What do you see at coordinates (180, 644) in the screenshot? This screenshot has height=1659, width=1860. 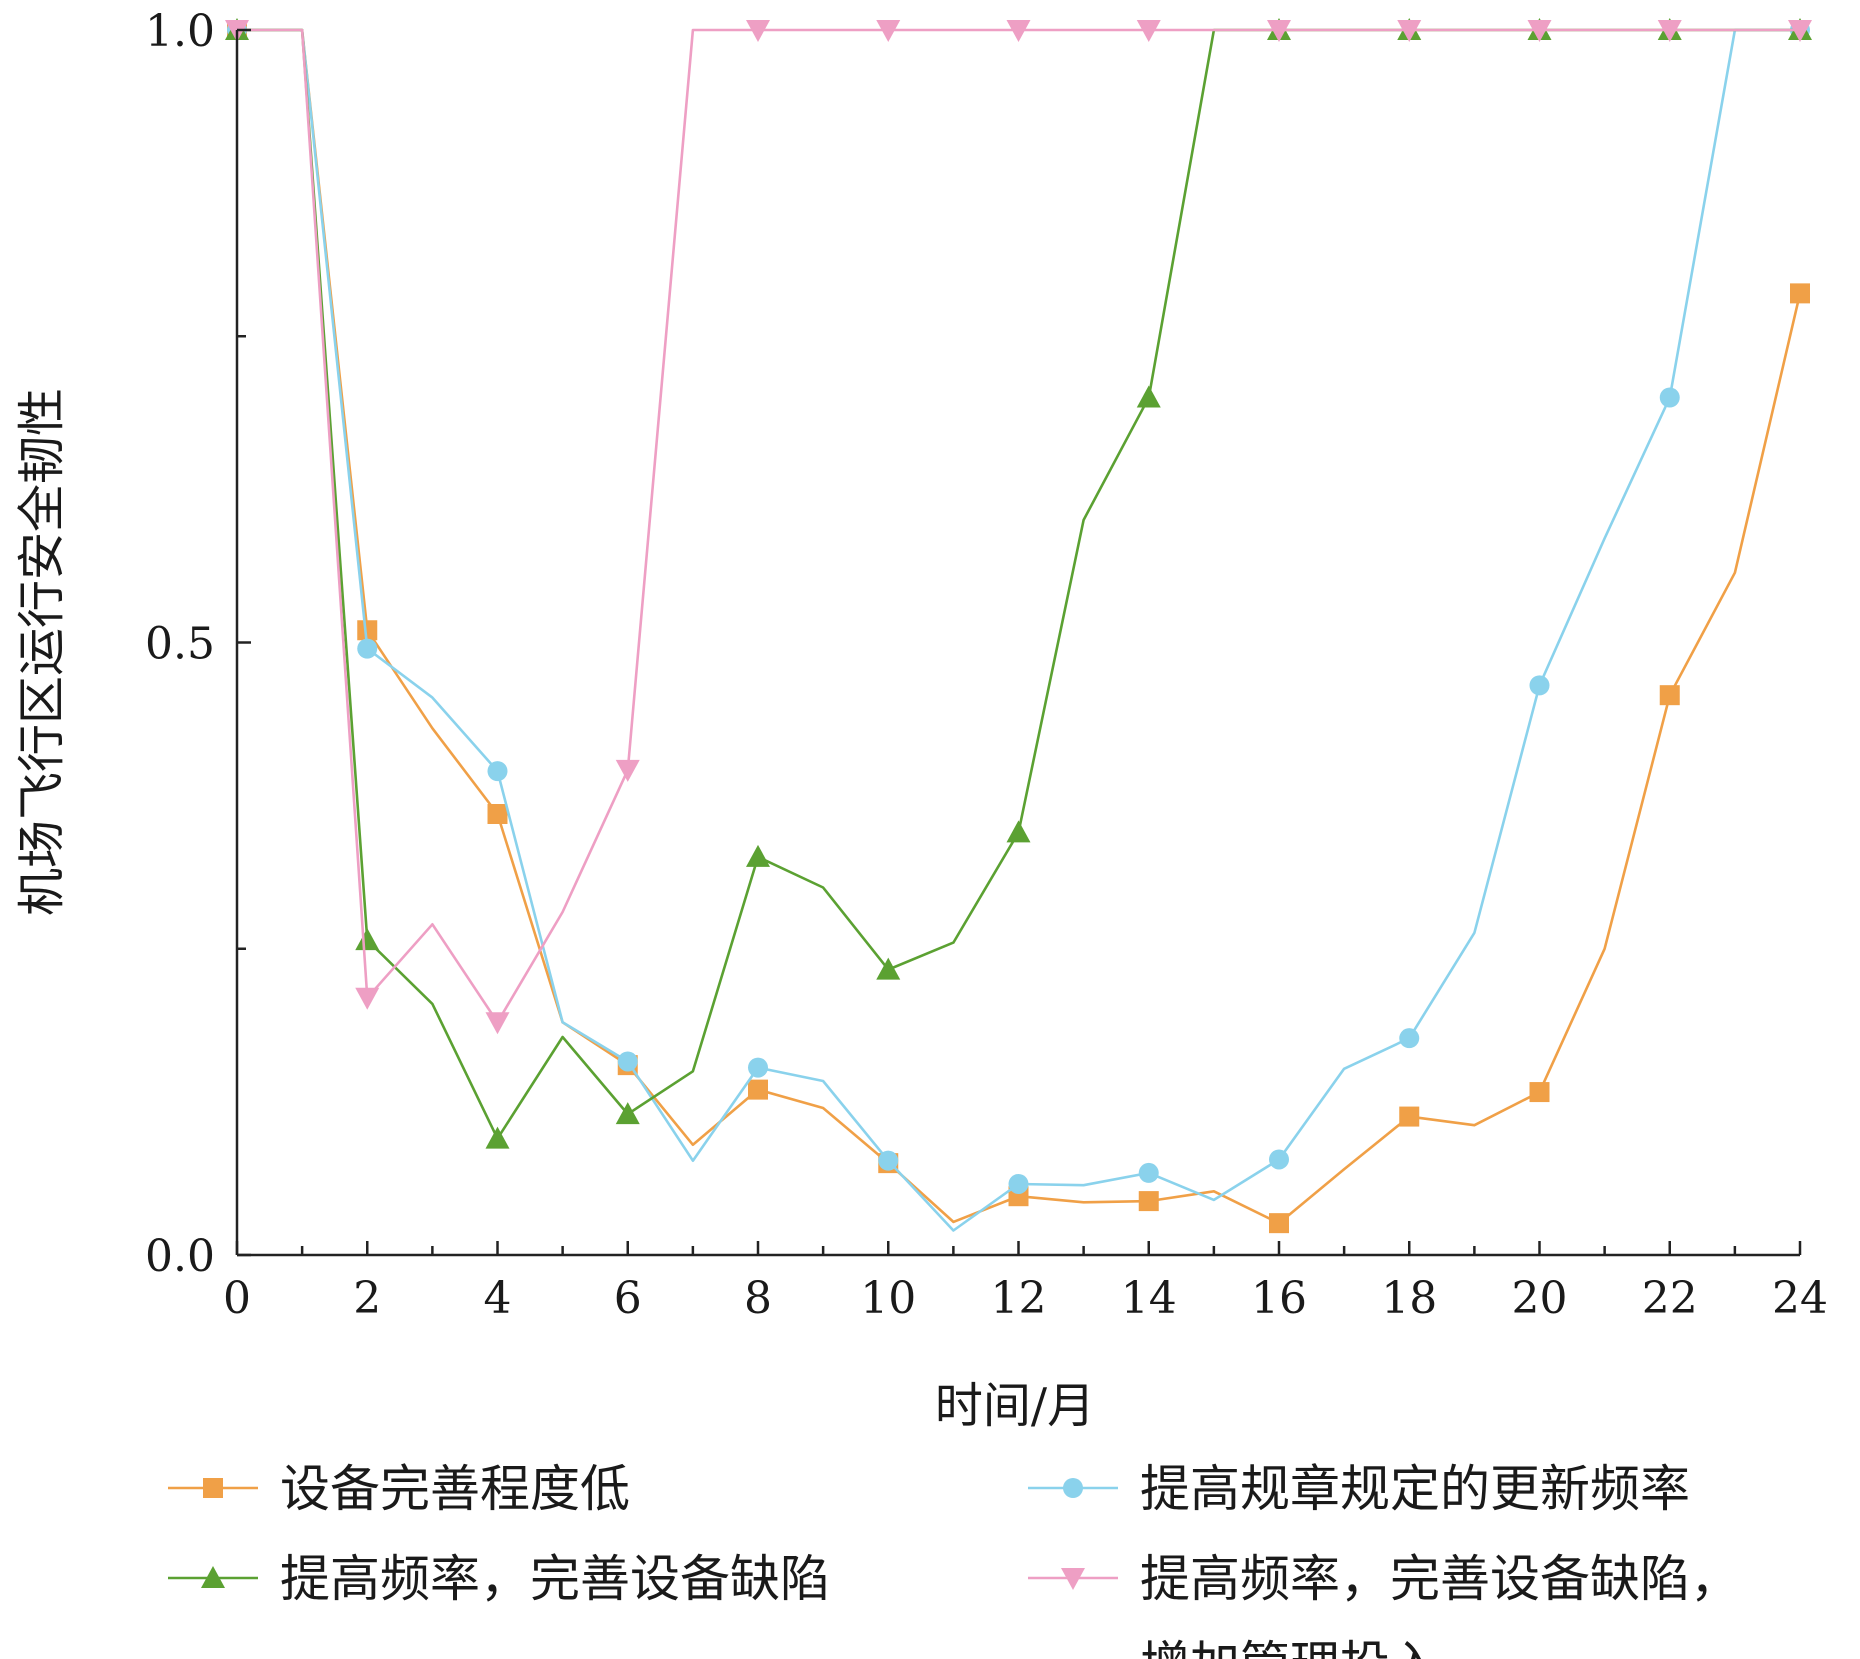 I see `y-tick-label: 0.5` at bounding box center [180, 644].